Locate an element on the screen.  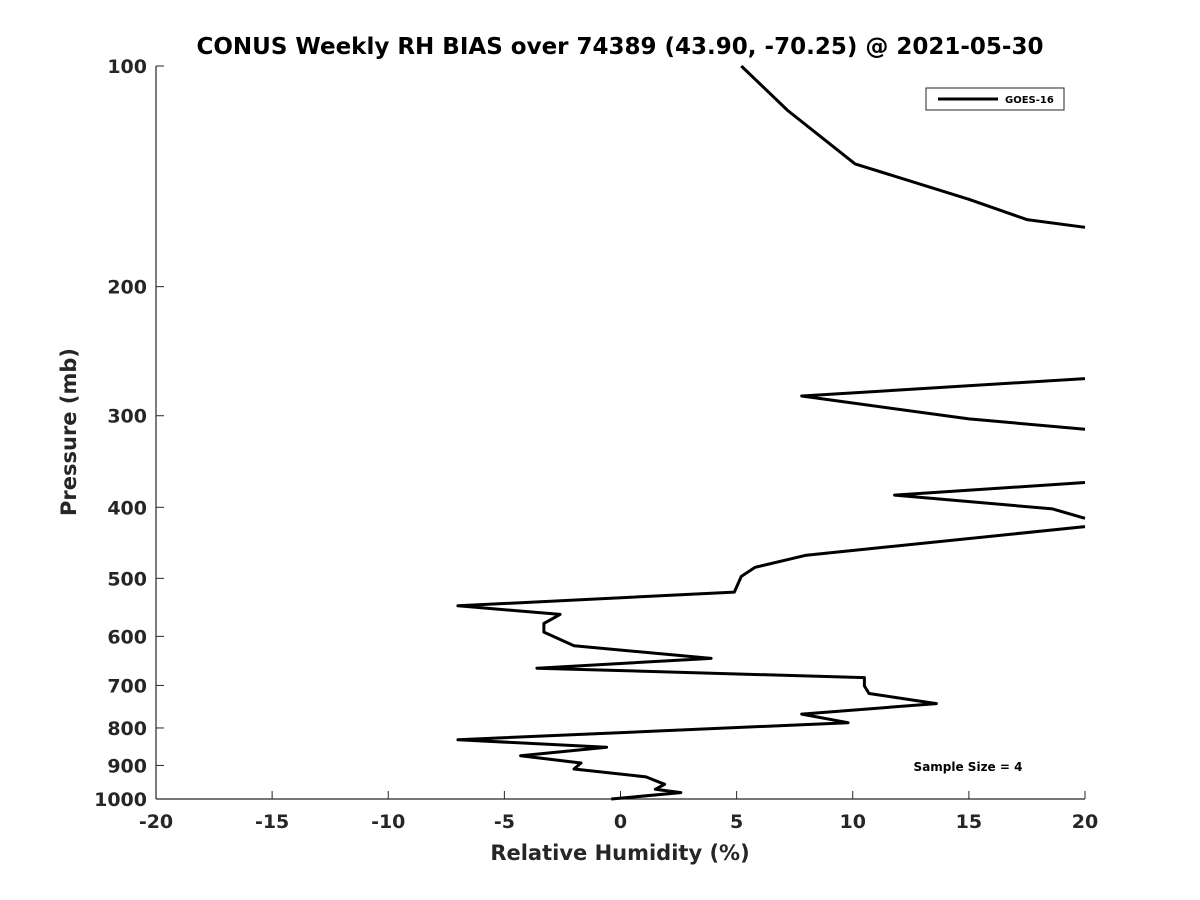
y-tick-label: 200 is located at coordinates (127, 288).